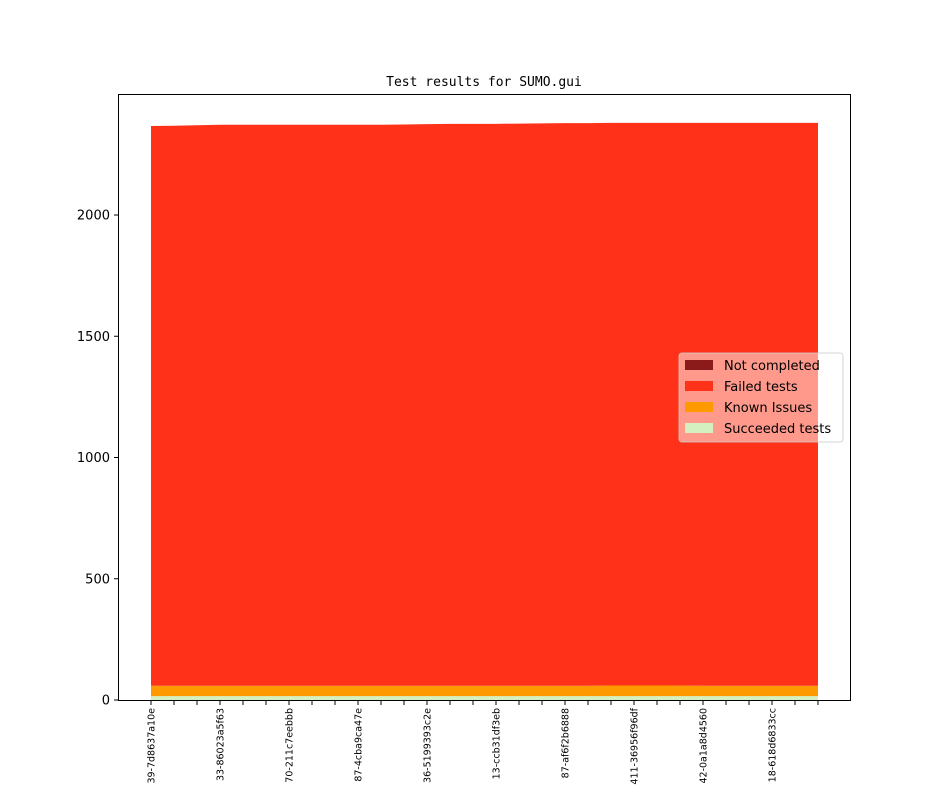  I want to click on x-tick-label: 87-4cba9ca47e, so click(359, 745).